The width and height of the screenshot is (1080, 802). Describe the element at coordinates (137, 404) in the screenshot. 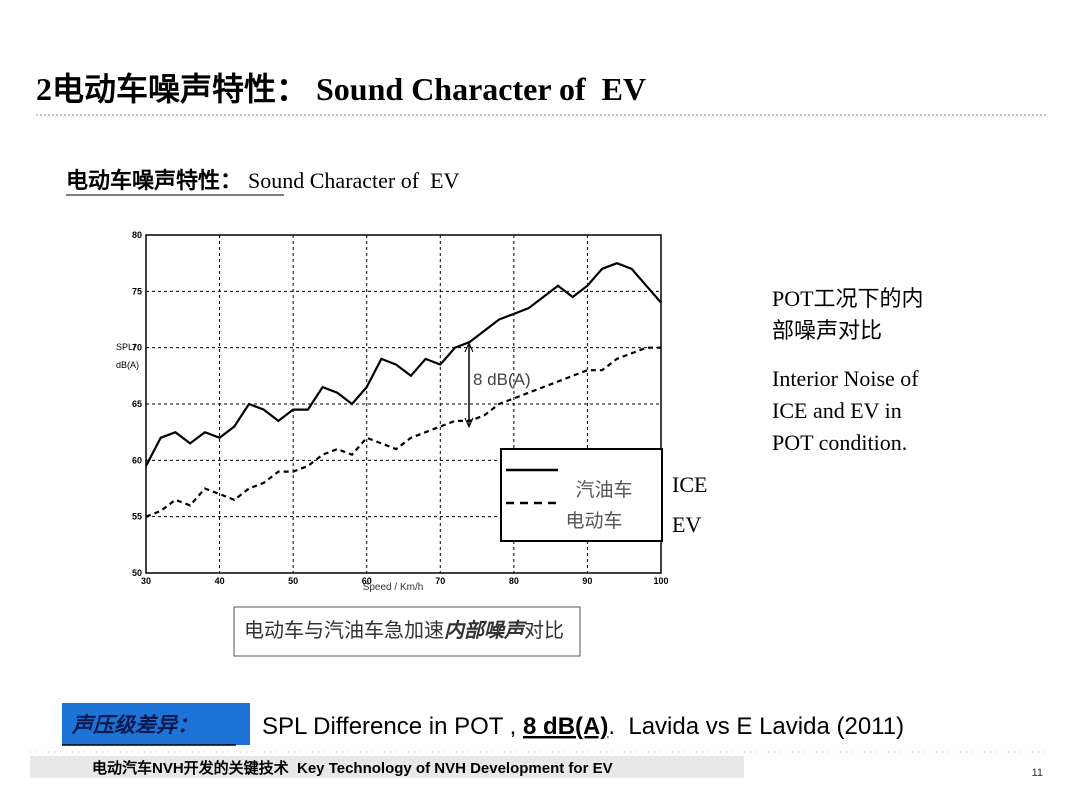

I see `y-tick-label: 65` at that location.